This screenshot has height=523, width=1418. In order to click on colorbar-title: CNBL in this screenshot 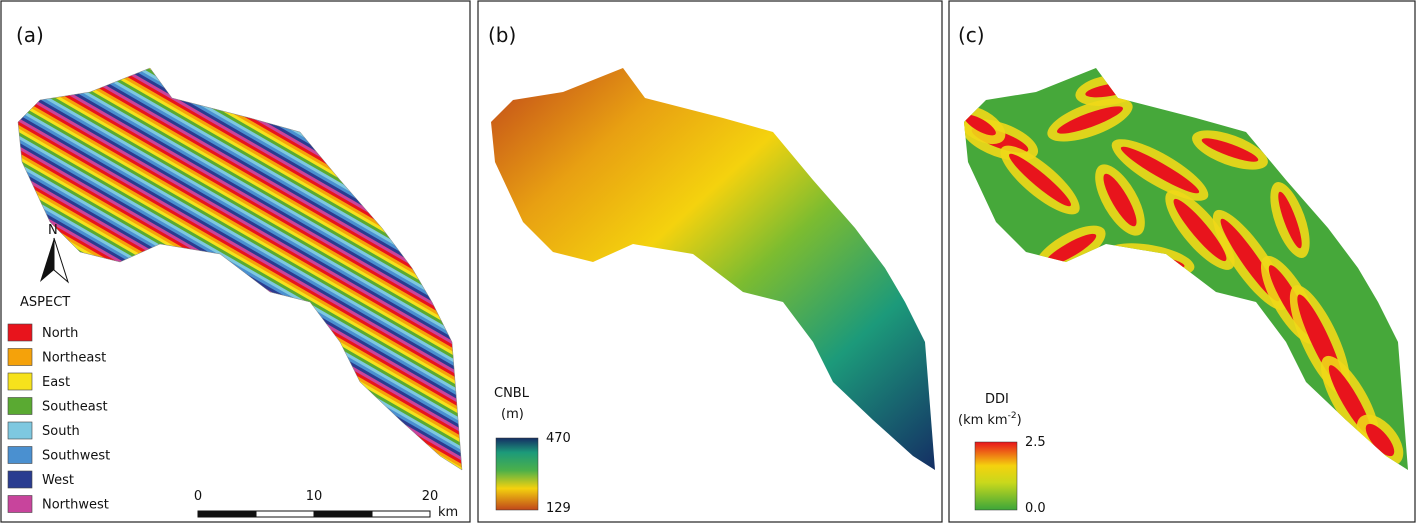, I will do `click(512, 393)`.